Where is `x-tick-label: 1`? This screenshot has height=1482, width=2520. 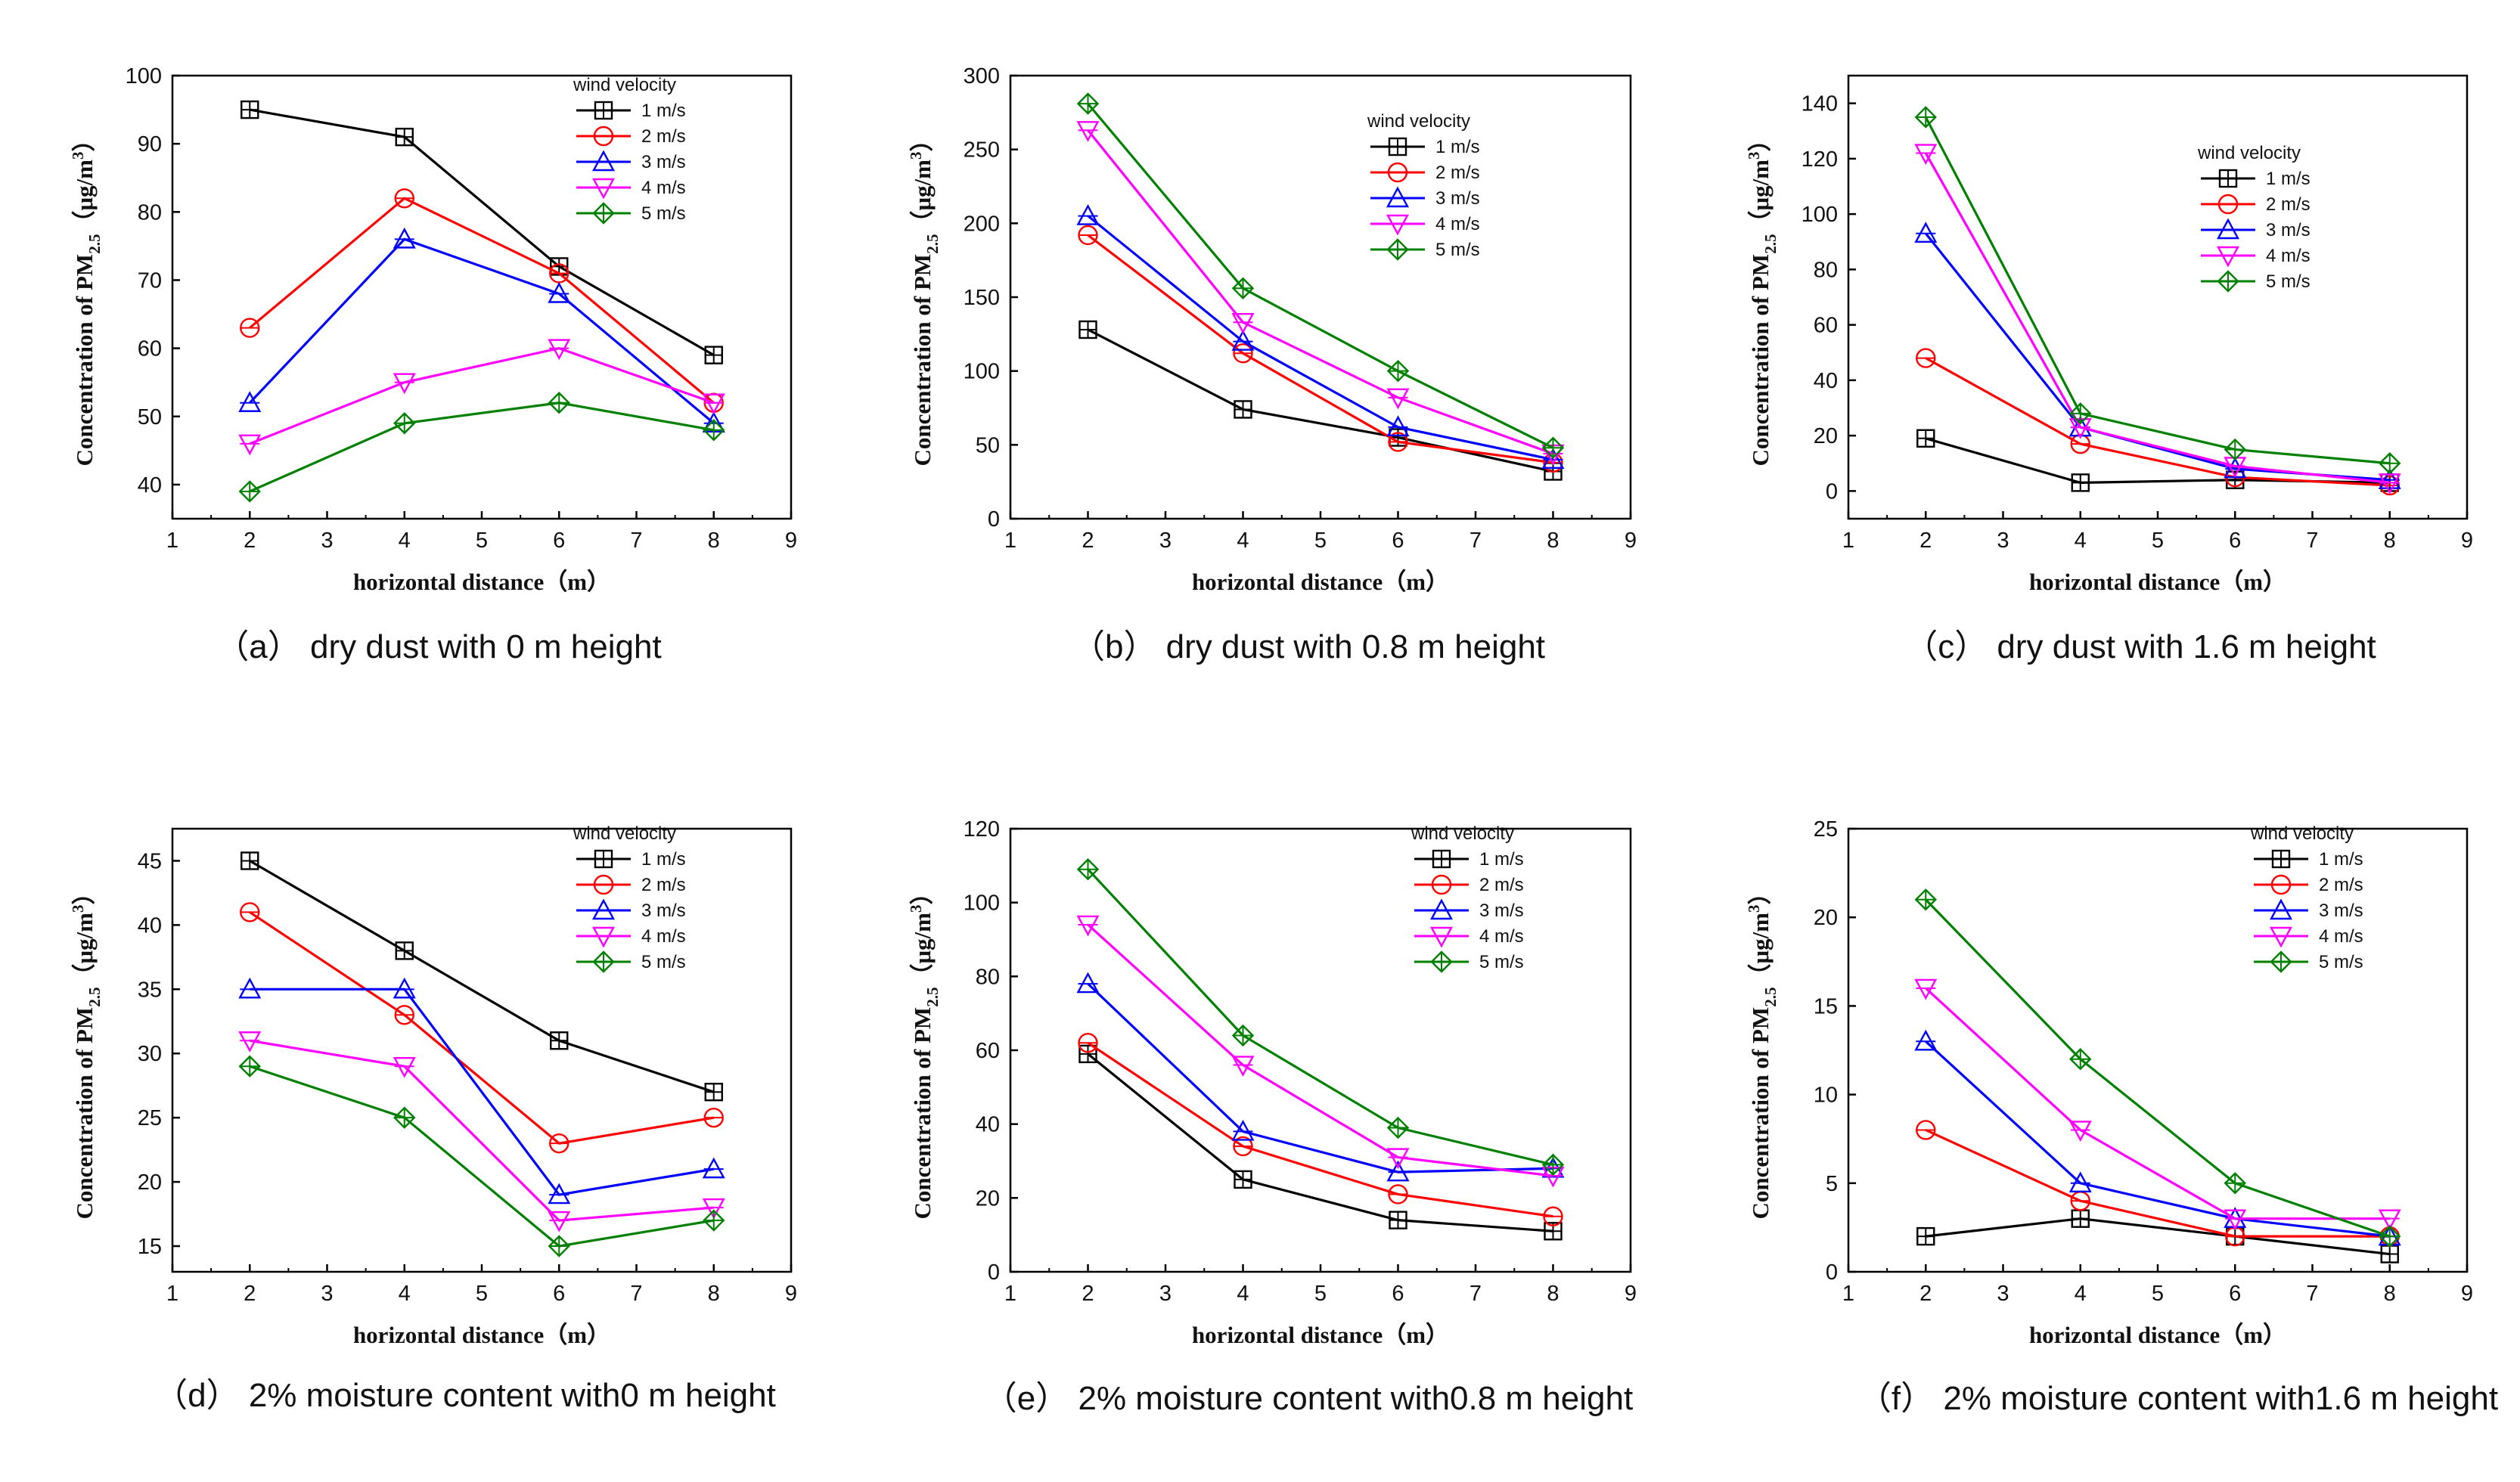
x-tick-label: 1 is located at coordinates (1848, 1294).